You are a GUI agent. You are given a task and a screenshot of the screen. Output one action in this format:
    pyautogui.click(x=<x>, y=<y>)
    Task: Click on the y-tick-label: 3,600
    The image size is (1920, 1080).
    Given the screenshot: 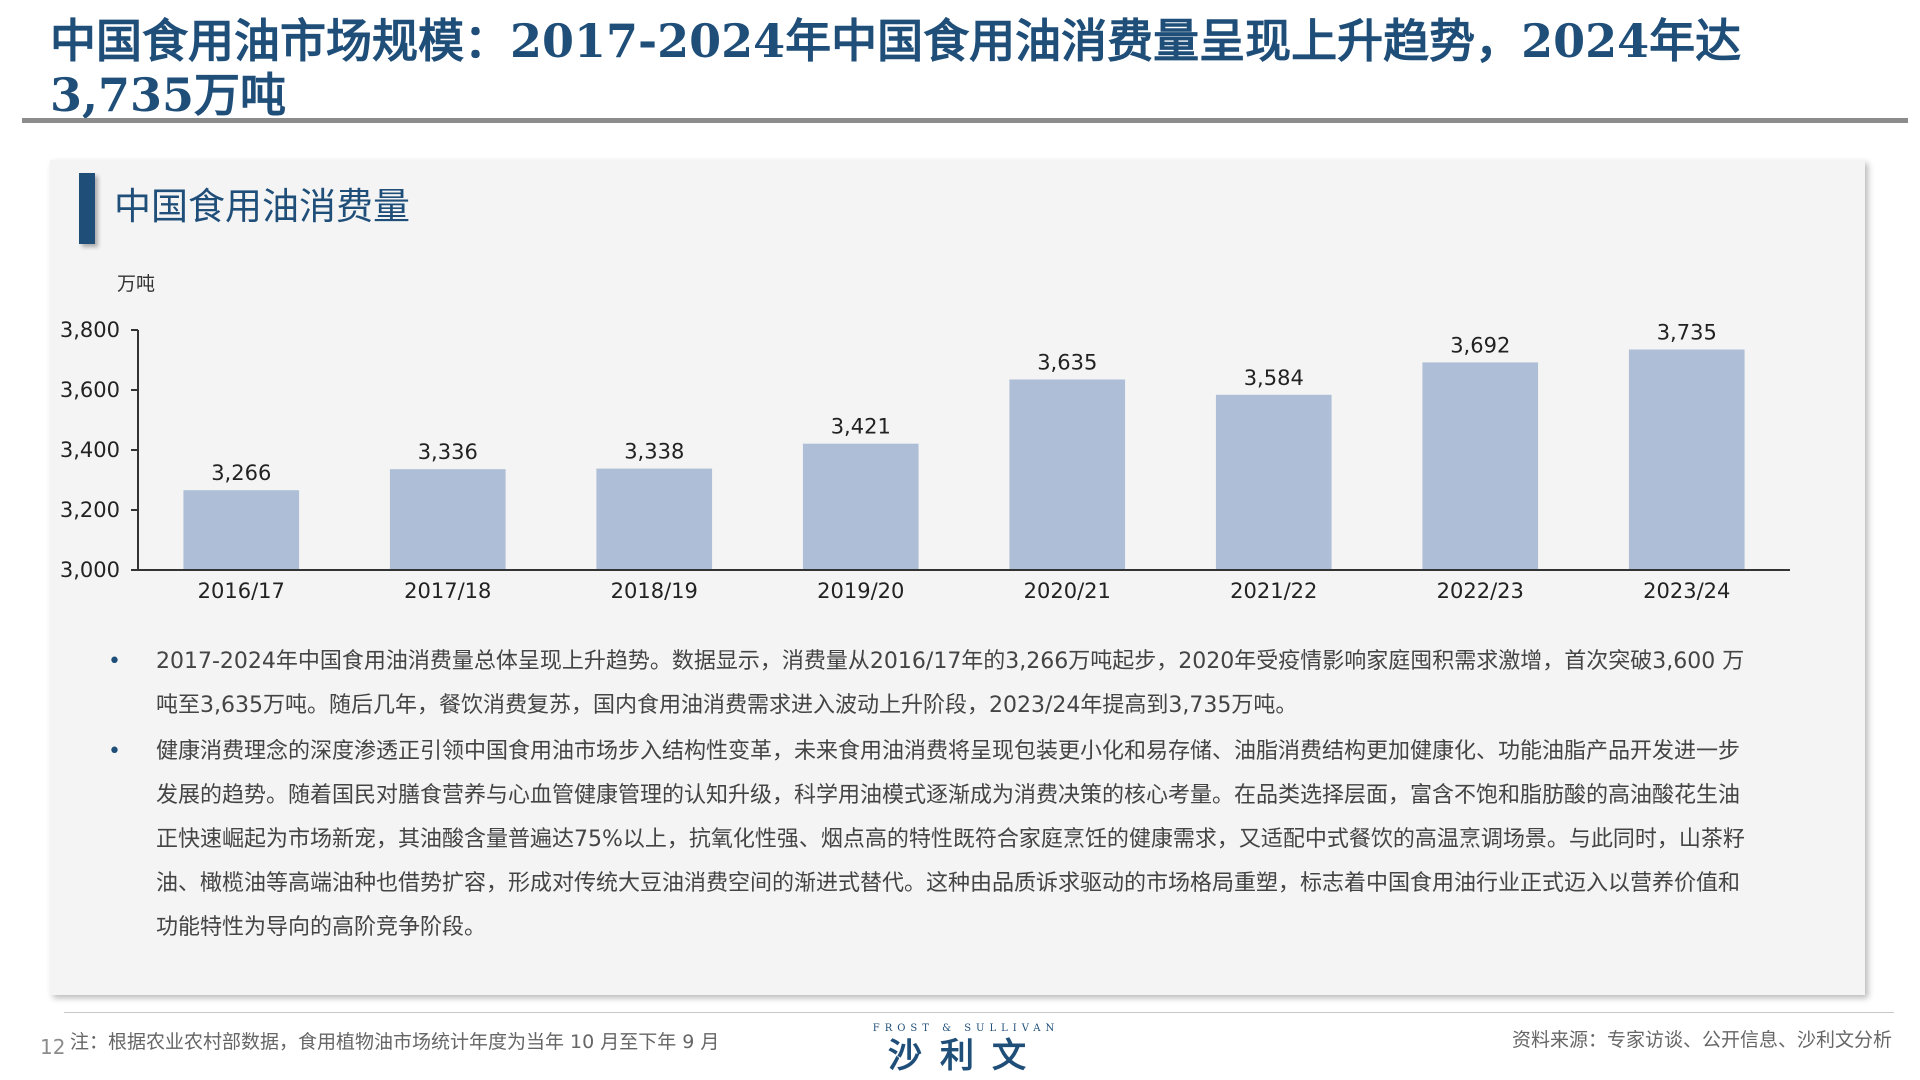 What is the action you would take?
    pyautogui.click(x=90, y=390)
    